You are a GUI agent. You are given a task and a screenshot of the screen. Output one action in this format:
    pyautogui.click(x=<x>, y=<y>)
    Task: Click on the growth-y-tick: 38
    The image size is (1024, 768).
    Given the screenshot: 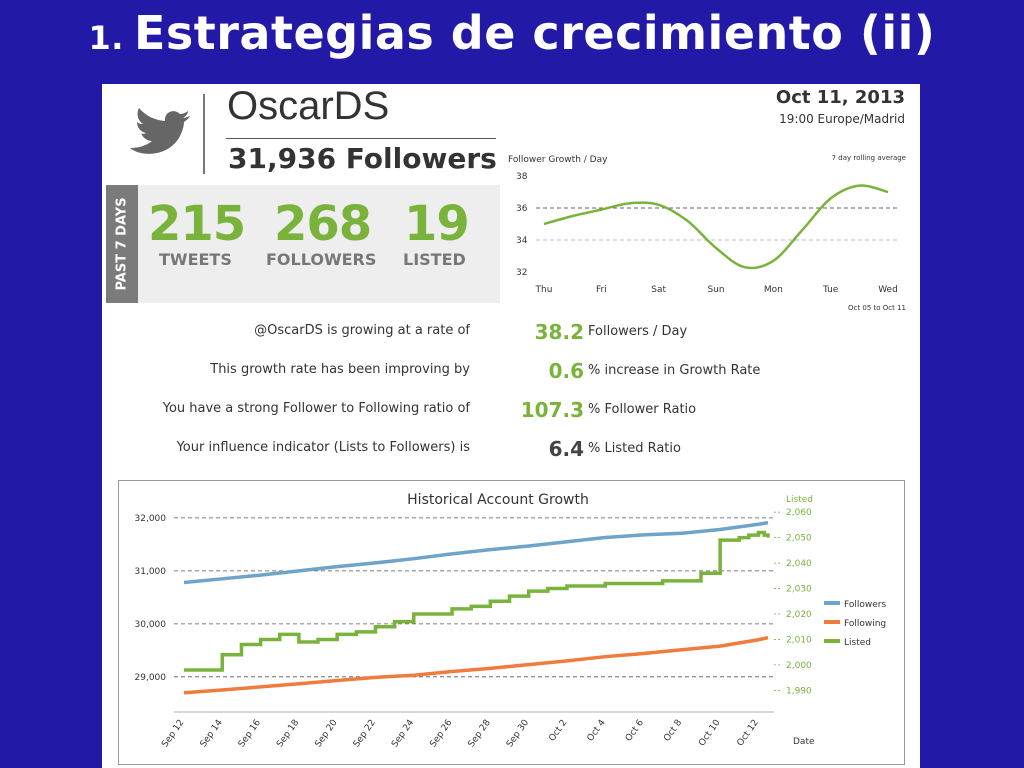 What is the action you would take?
    pyautogui.click(x=522, y=177)
    